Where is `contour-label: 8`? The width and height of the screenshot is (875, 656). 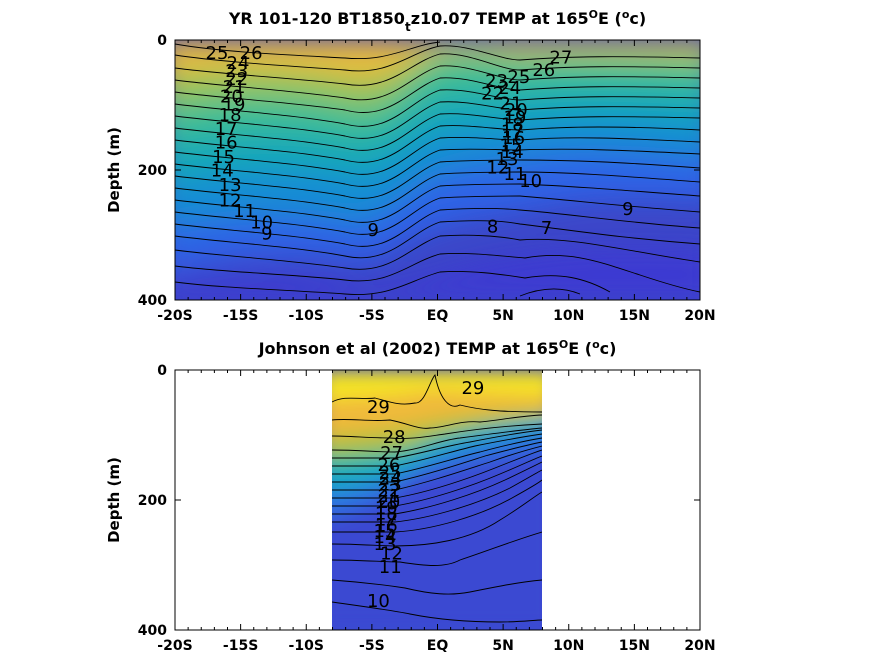
contour-label: 8 is located at coordinates (492, 227).